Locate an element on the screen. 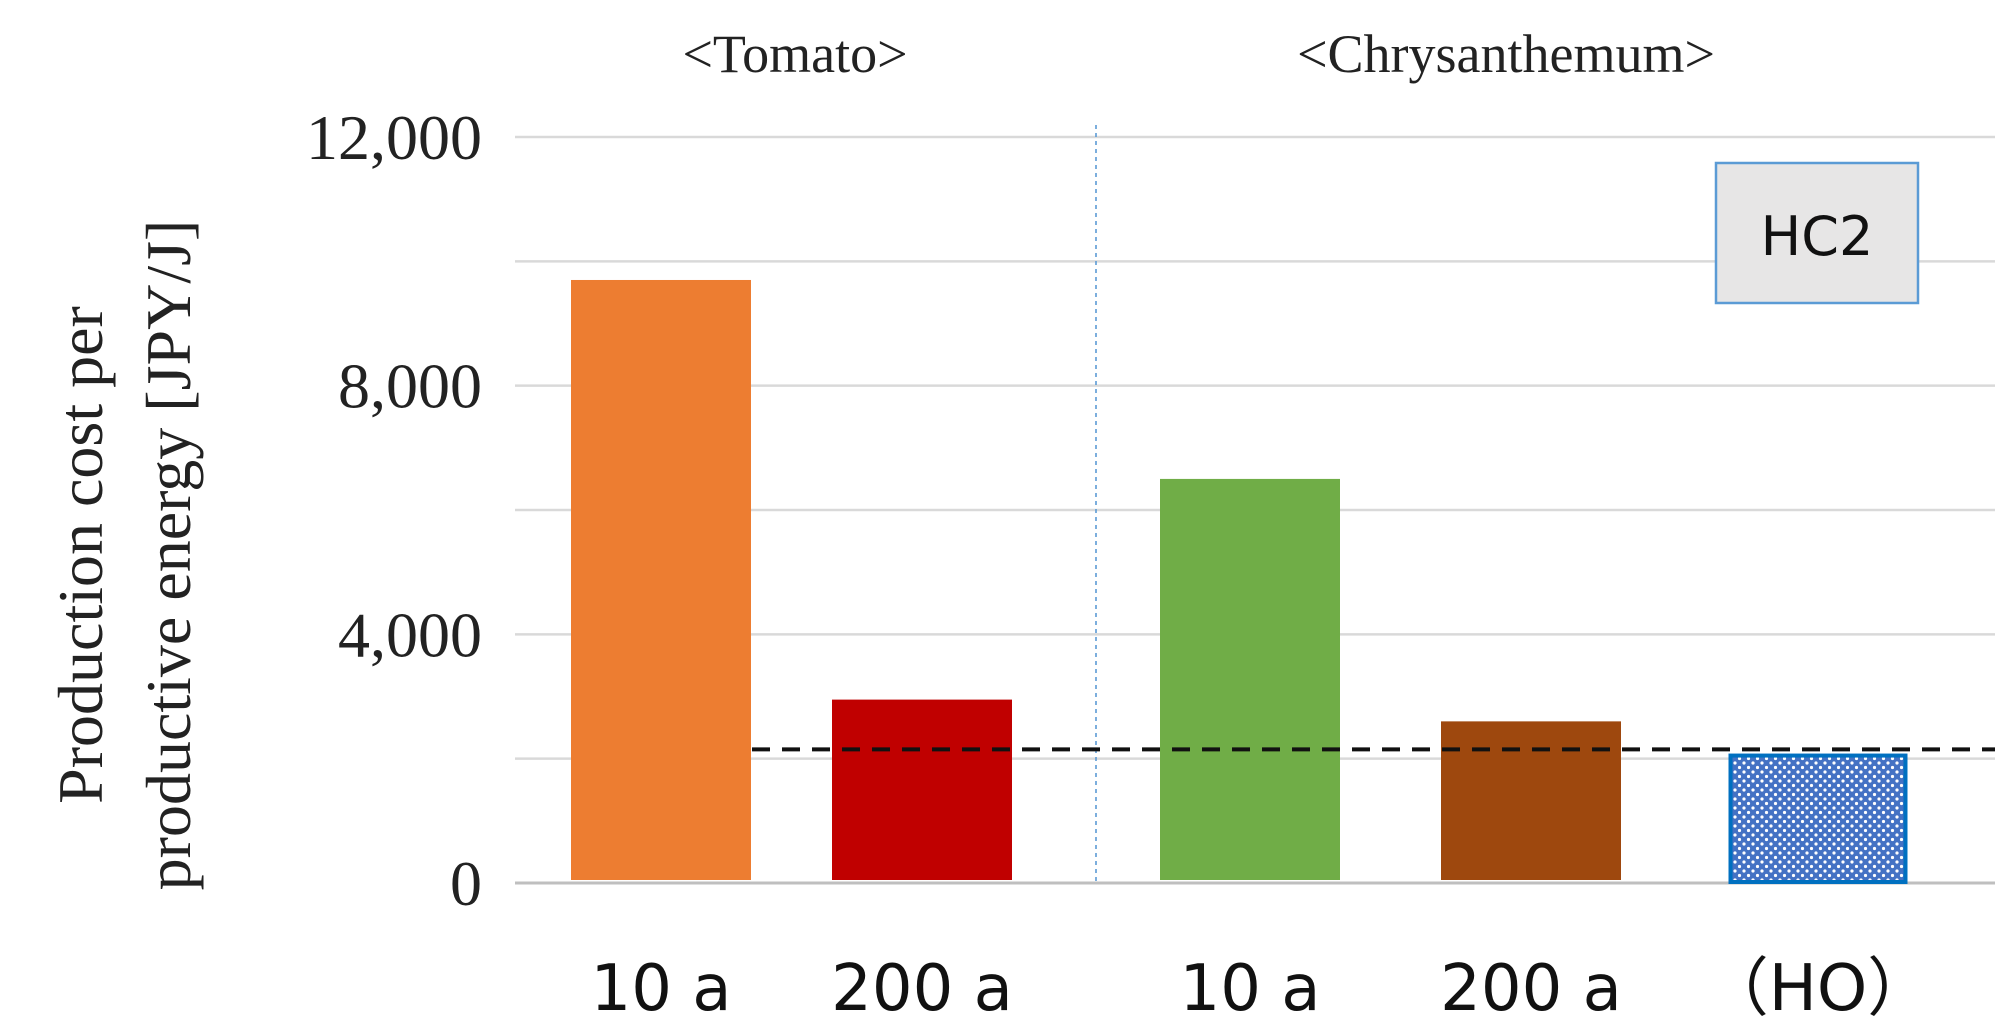 The height and width of the screenshot is (1034, 1997). y-tick-label: 4,000 is located at coordinates (410, 634).